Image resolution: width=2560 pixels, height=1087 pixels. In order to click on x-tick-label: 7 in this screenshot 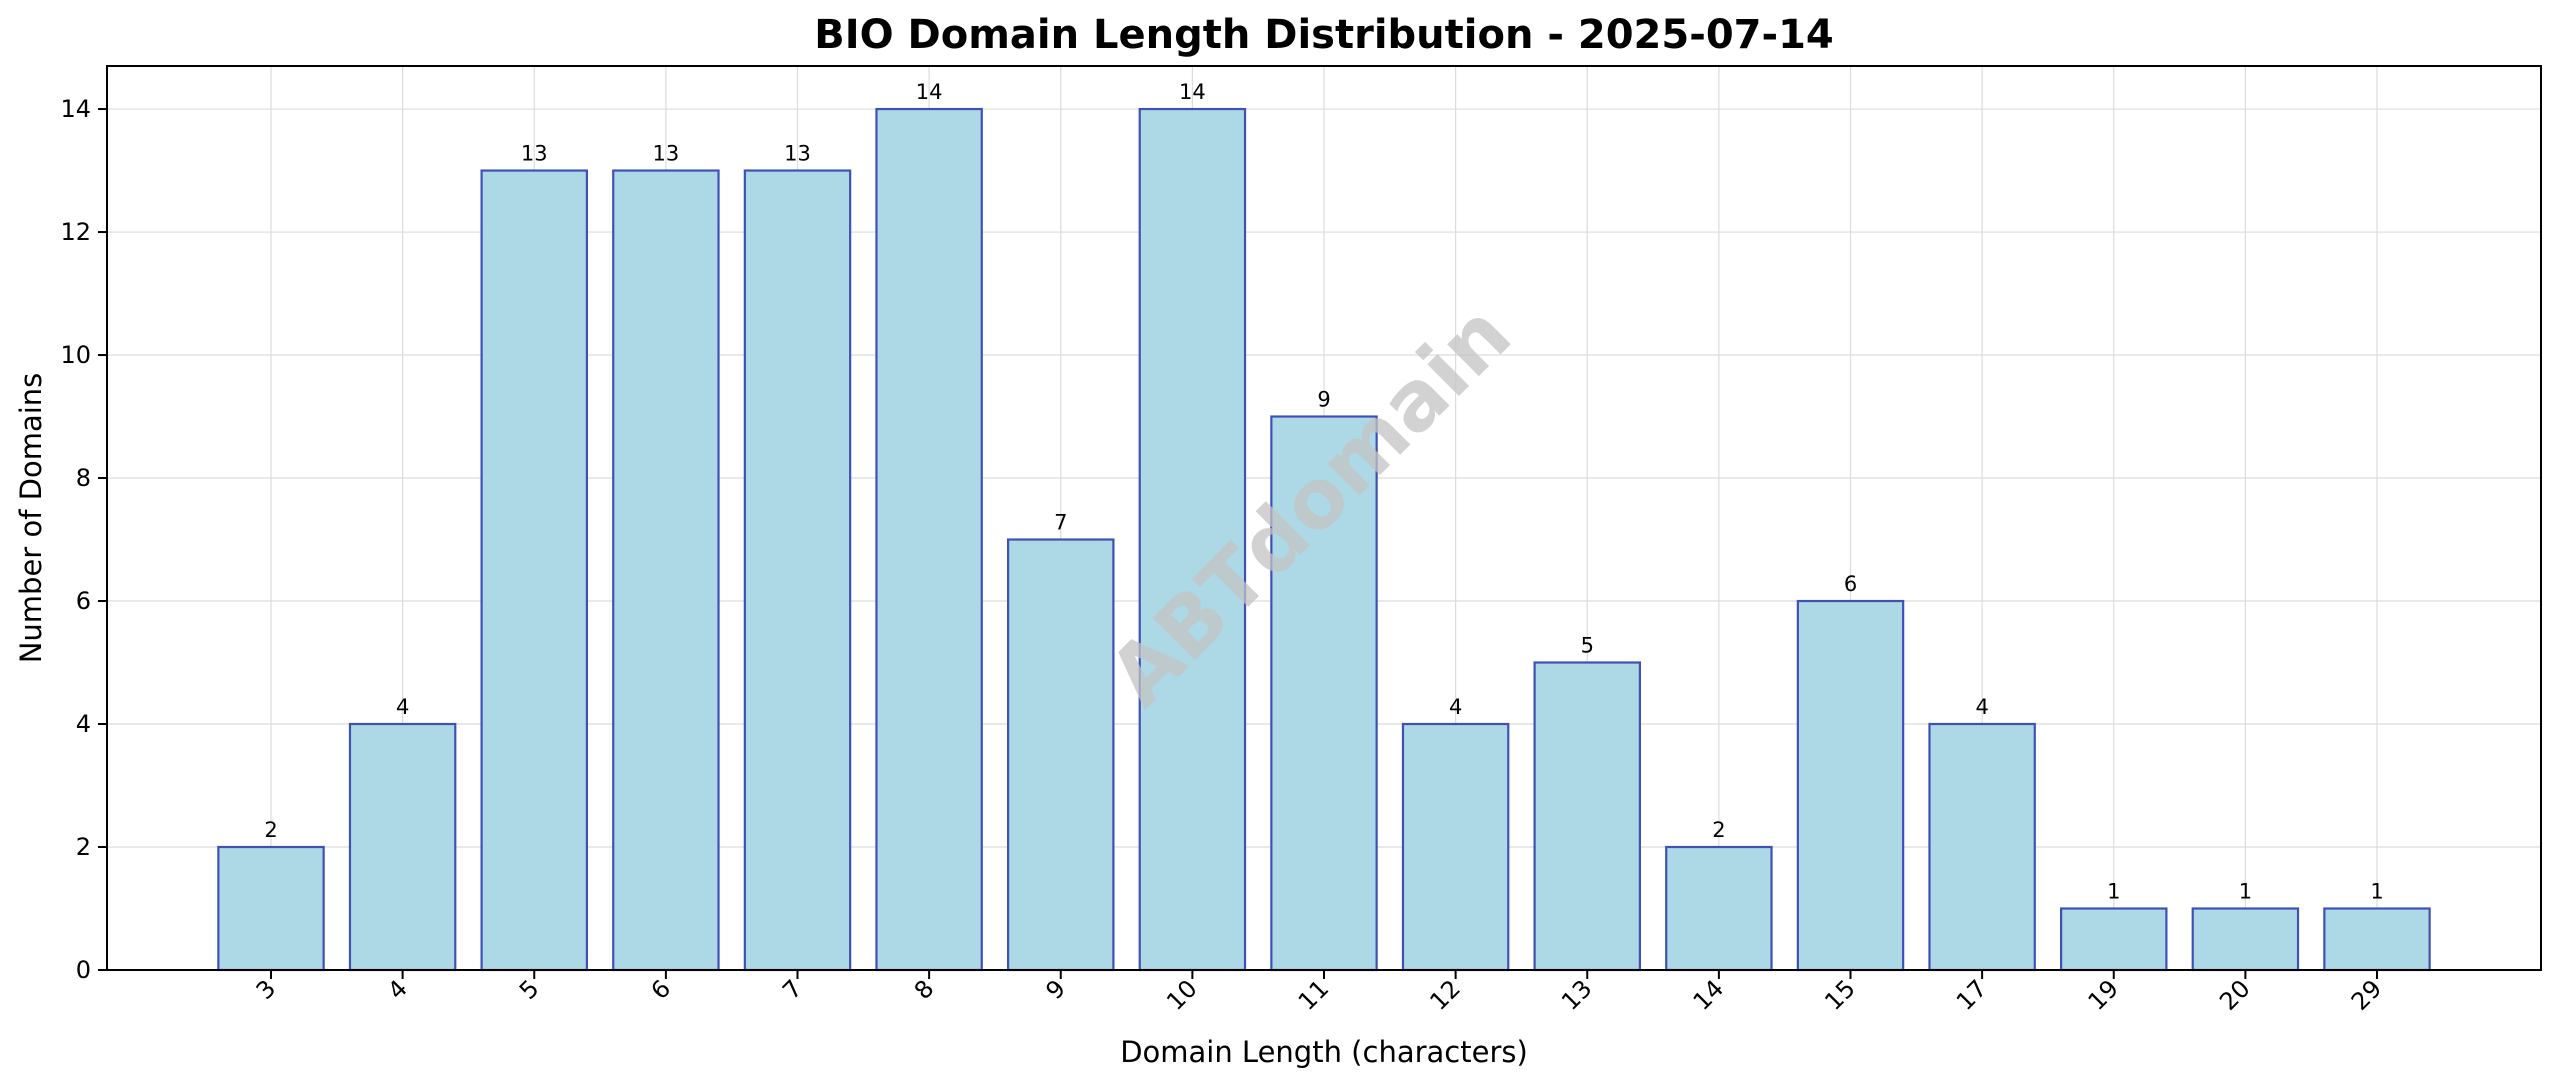, I will do `click(792, 989)`.